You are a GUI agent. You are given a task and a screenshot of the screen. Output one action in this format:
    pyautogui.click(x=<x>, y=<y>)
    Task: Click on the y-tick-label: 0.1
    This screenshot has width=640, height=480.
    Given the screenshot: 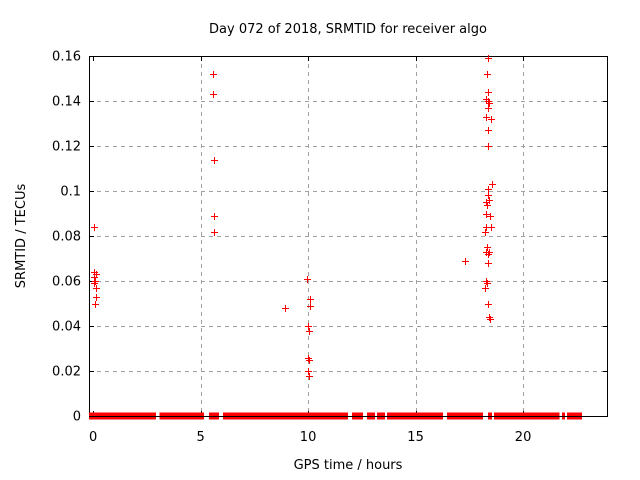 What is the action you would take?
    pyautogui.click(x=70, y=192)
    